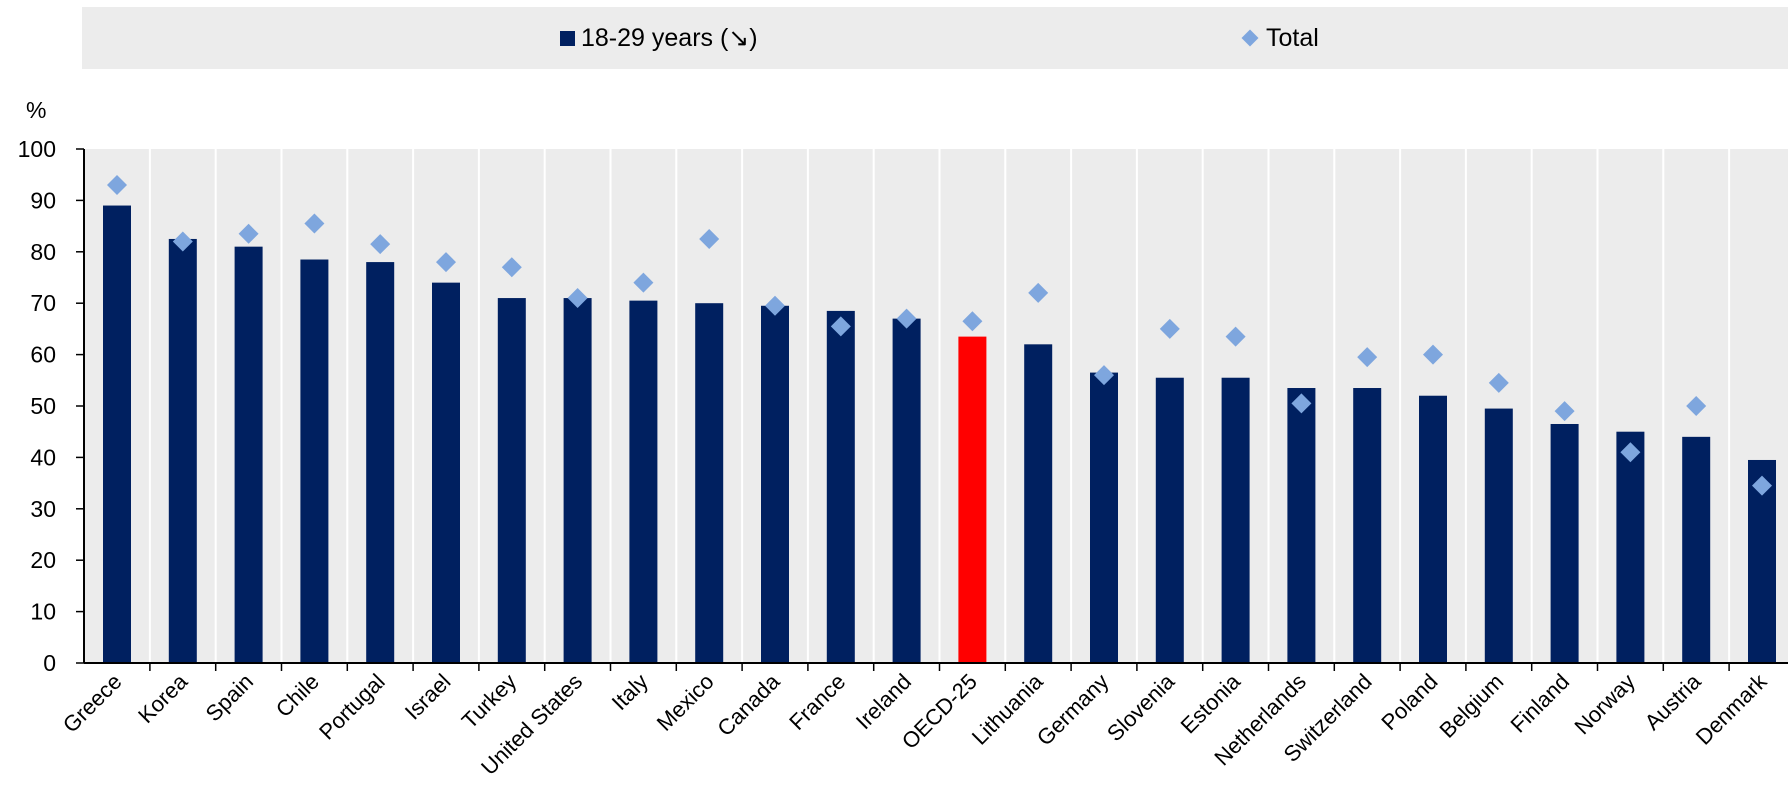 The width and height of the screenshot is (1788, 797). What do you see at coordinates (630, 692) in the screenshot?
I see `x-tick-label: Italy` at bounding box center [630, 692].